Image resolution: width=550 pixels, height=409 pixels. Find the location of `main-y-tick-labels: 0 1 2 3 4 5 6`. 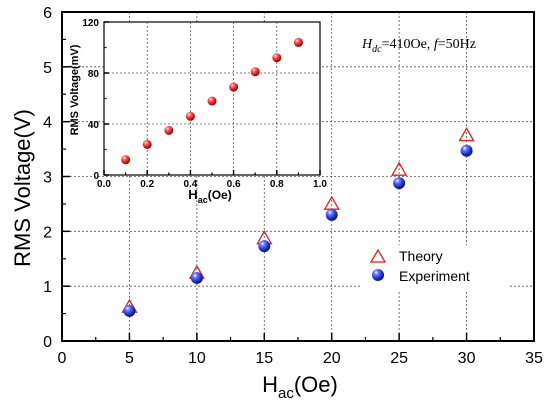

main-y-tick-labels: 0 1 2 3 4 5 6 is located at coordinates (47, 178).